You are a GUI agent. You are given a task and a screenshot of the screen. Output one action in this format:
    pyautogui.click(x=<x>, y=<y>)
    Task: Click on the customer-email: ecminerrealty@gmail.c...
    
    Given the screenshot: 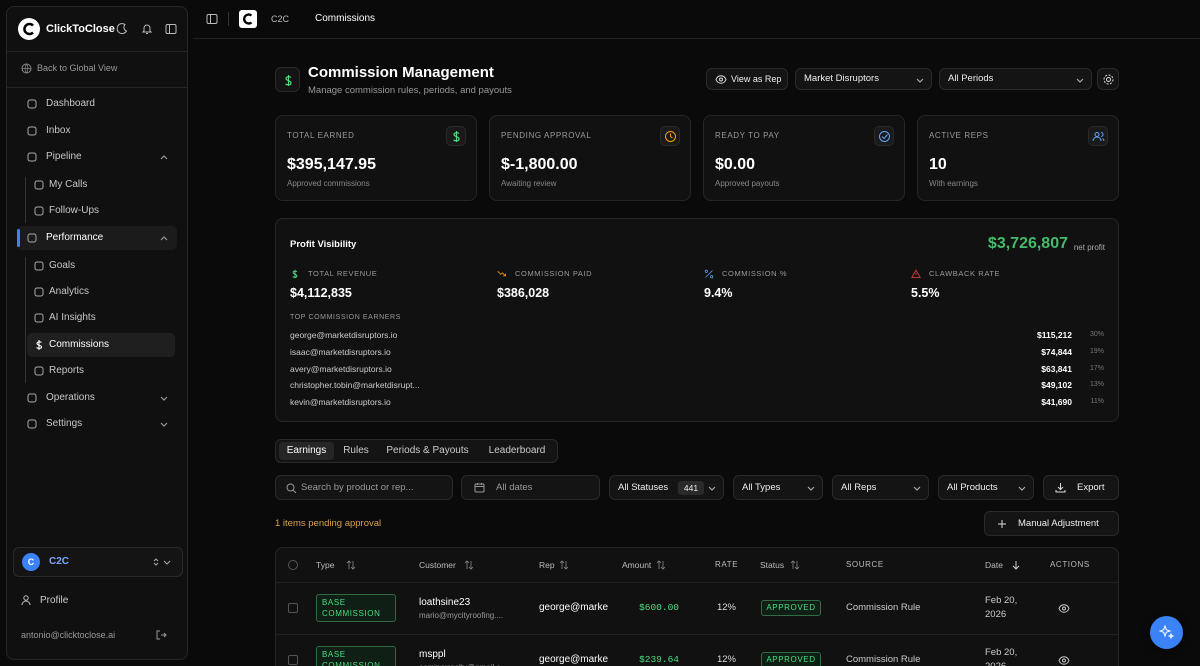 What is the action you would take?
    pyautogui.click(x=463, y=663)
    